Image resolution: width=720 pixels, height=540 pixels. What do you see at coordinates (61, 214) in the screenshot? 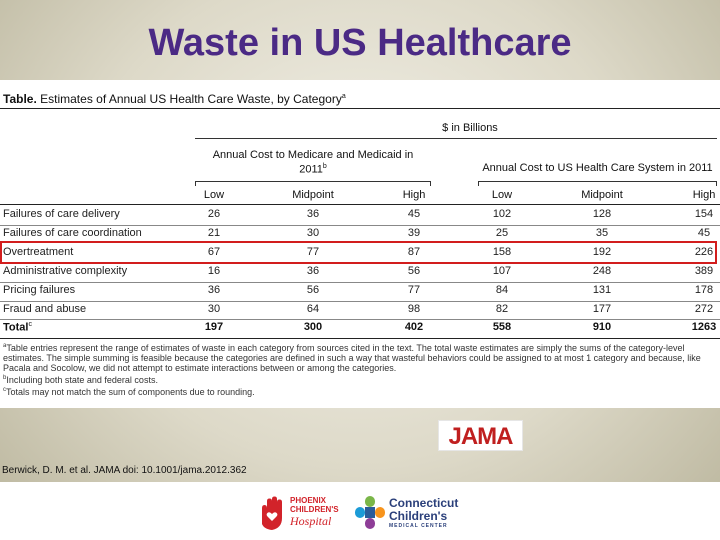
I see `row-category: Failures of care delivery` at bounding box center [61, 214].